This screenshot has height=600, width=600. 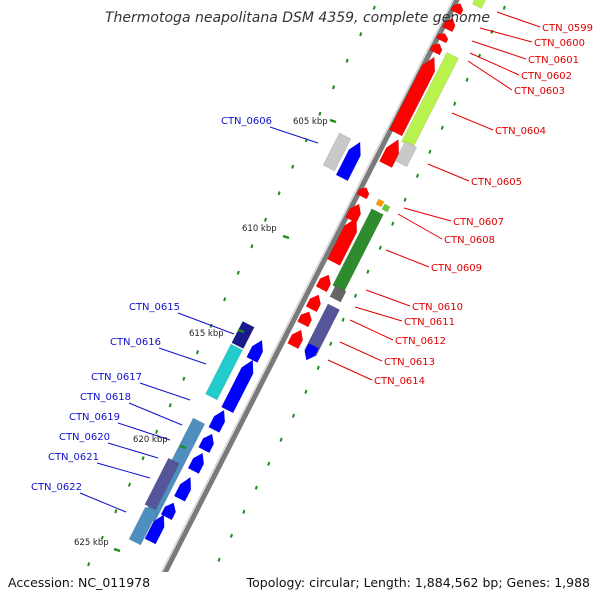 I want to click on gene-label-ctn-0600: CTN_0600, so click(x=559, y=43).